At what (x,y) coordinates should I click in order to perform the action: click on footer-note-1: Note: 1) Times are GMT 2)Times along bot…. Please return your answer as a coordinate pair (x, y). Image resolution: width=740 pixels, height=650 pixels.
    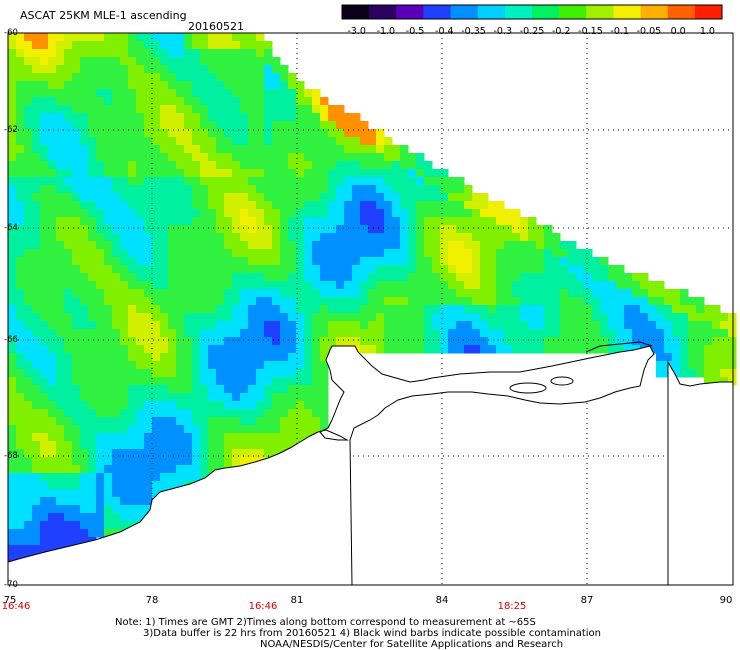
    Looking at the image, I should click on (325, 622).